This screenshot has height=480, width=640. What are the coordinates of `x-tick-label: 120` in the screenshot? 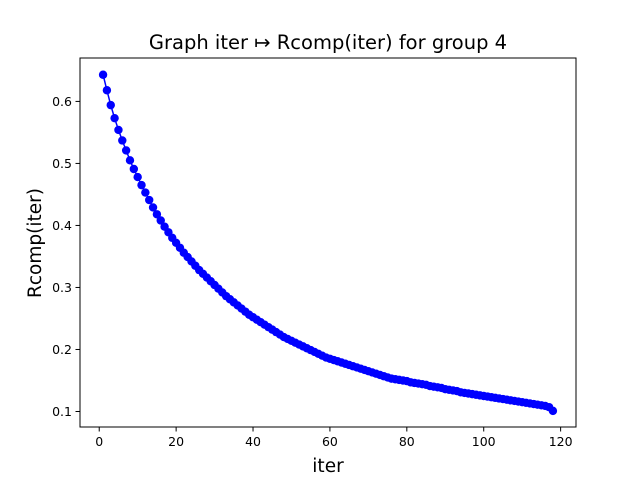 It's located at (561, 441).